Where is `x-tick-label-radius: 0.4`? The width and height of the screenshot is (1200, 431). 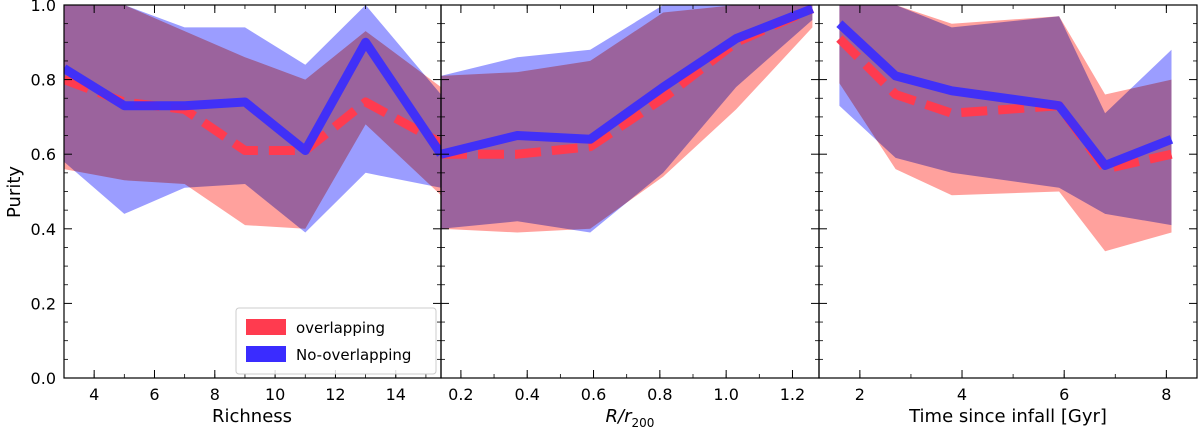 x-tick-label-radius: 0.4 is located at coordinates (526, 394).